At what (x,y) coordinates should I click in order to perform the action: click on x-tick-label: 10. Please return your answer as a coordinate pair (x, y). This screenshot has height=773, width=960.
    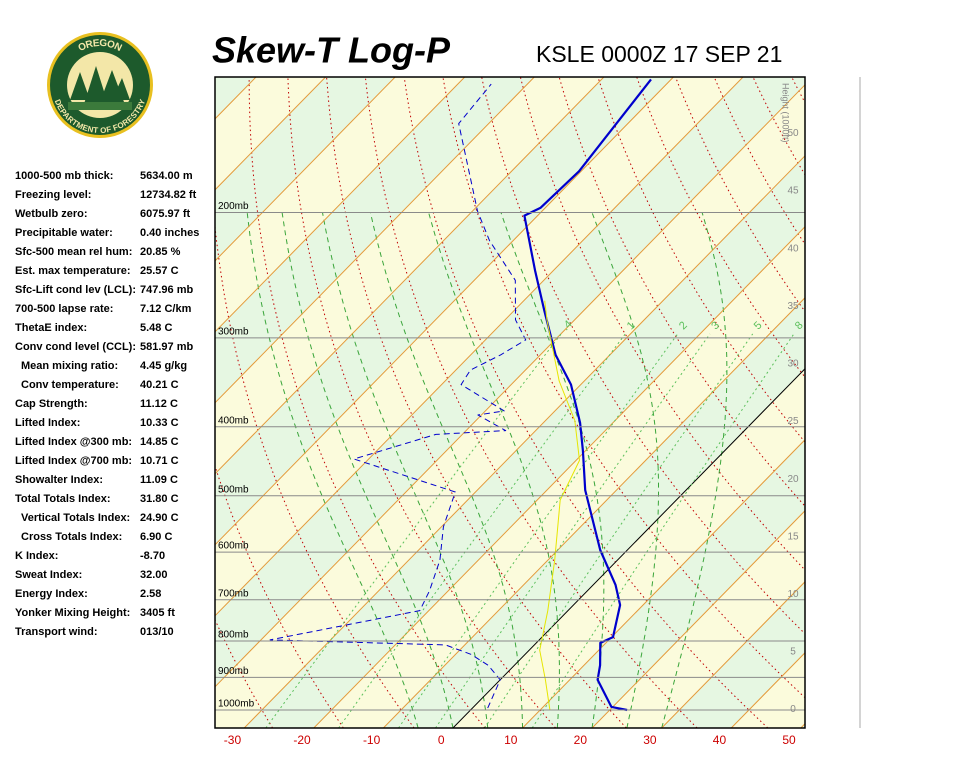
    Looking at the image, I should click on (511, 740).